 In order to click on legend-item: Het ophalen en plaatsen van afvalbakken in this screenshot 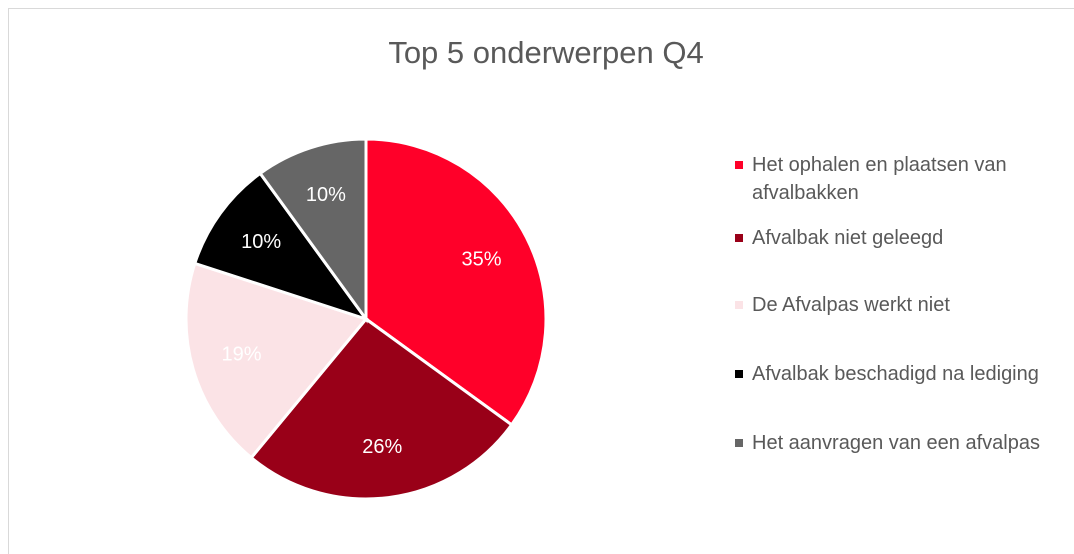, I will do `click(900, 179)`.